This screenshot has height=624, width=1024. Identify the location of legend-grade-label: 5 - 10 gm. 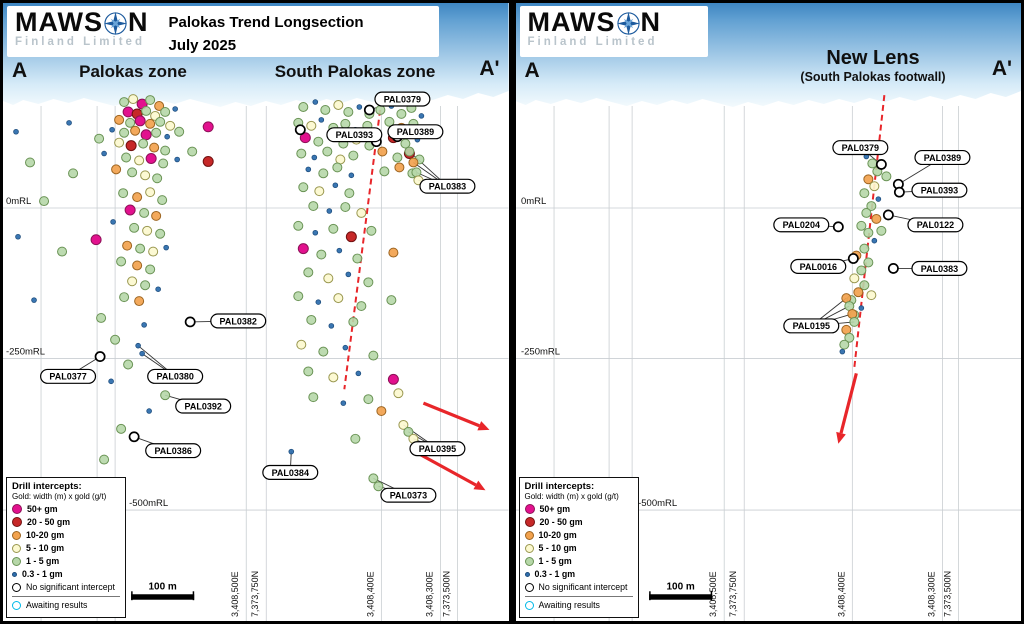
(45, 548).